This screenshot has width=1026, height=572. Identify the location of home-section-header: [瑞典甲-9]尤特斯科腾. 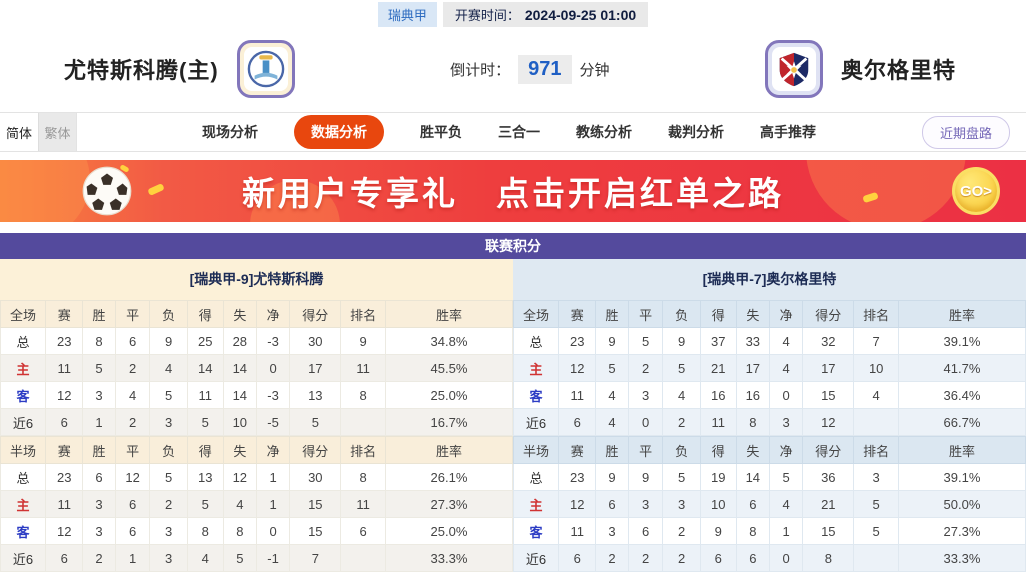
(256, 279).